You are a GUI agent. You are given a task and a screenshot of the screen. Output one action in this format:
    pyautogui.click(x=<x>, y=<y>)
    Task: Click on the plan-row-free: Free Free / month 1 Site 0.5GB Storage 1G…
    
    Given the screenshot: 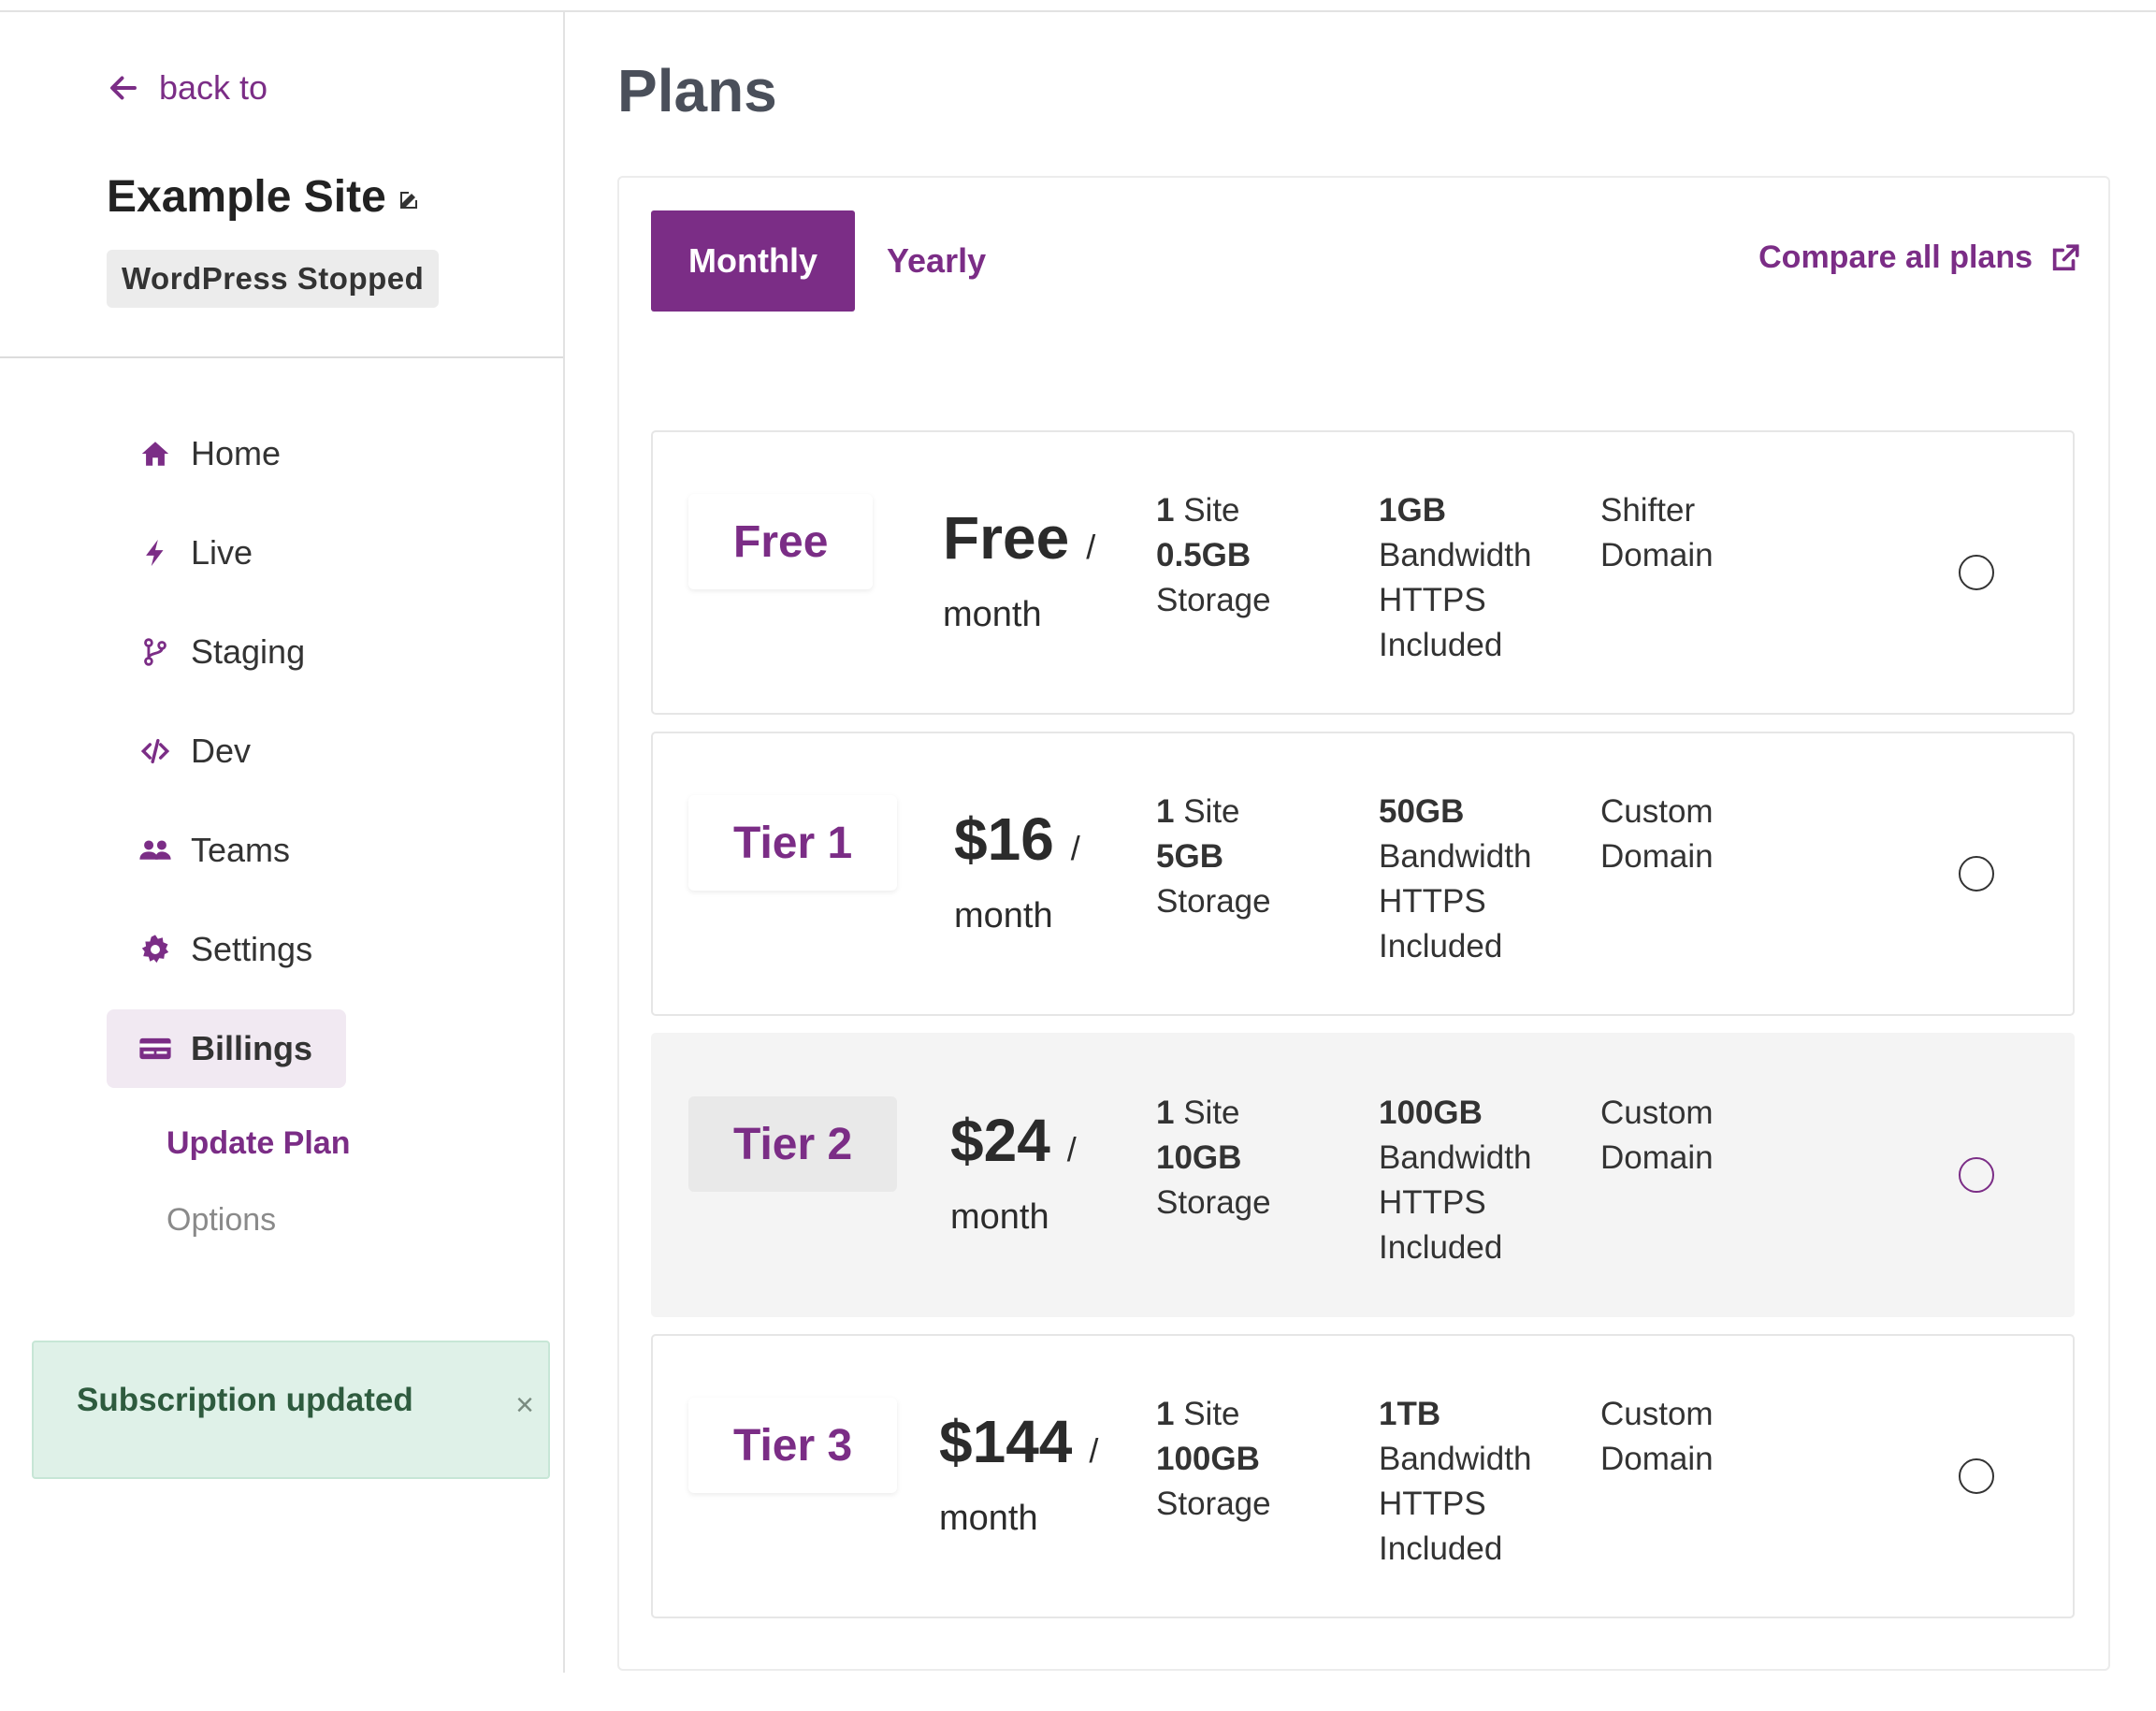 What is the action you would take?
    pyautogui.click(x=1363, y=572)
    